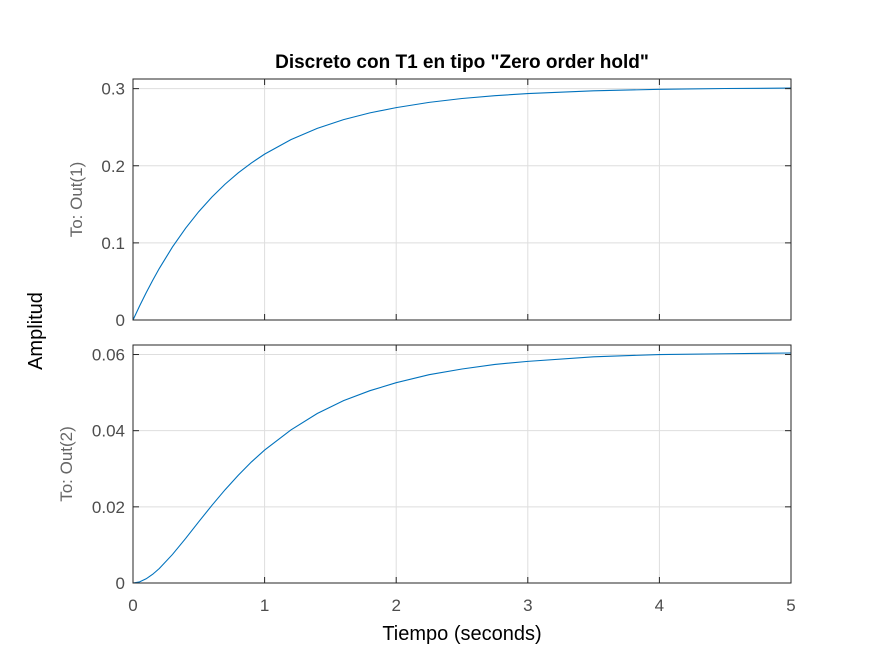 The image size is (875, 656). What do you see at coordinates (76, 200) in the screenshot?
I see `subplot-ylabel: To: Out(1)` at bounding box center [76, 200].